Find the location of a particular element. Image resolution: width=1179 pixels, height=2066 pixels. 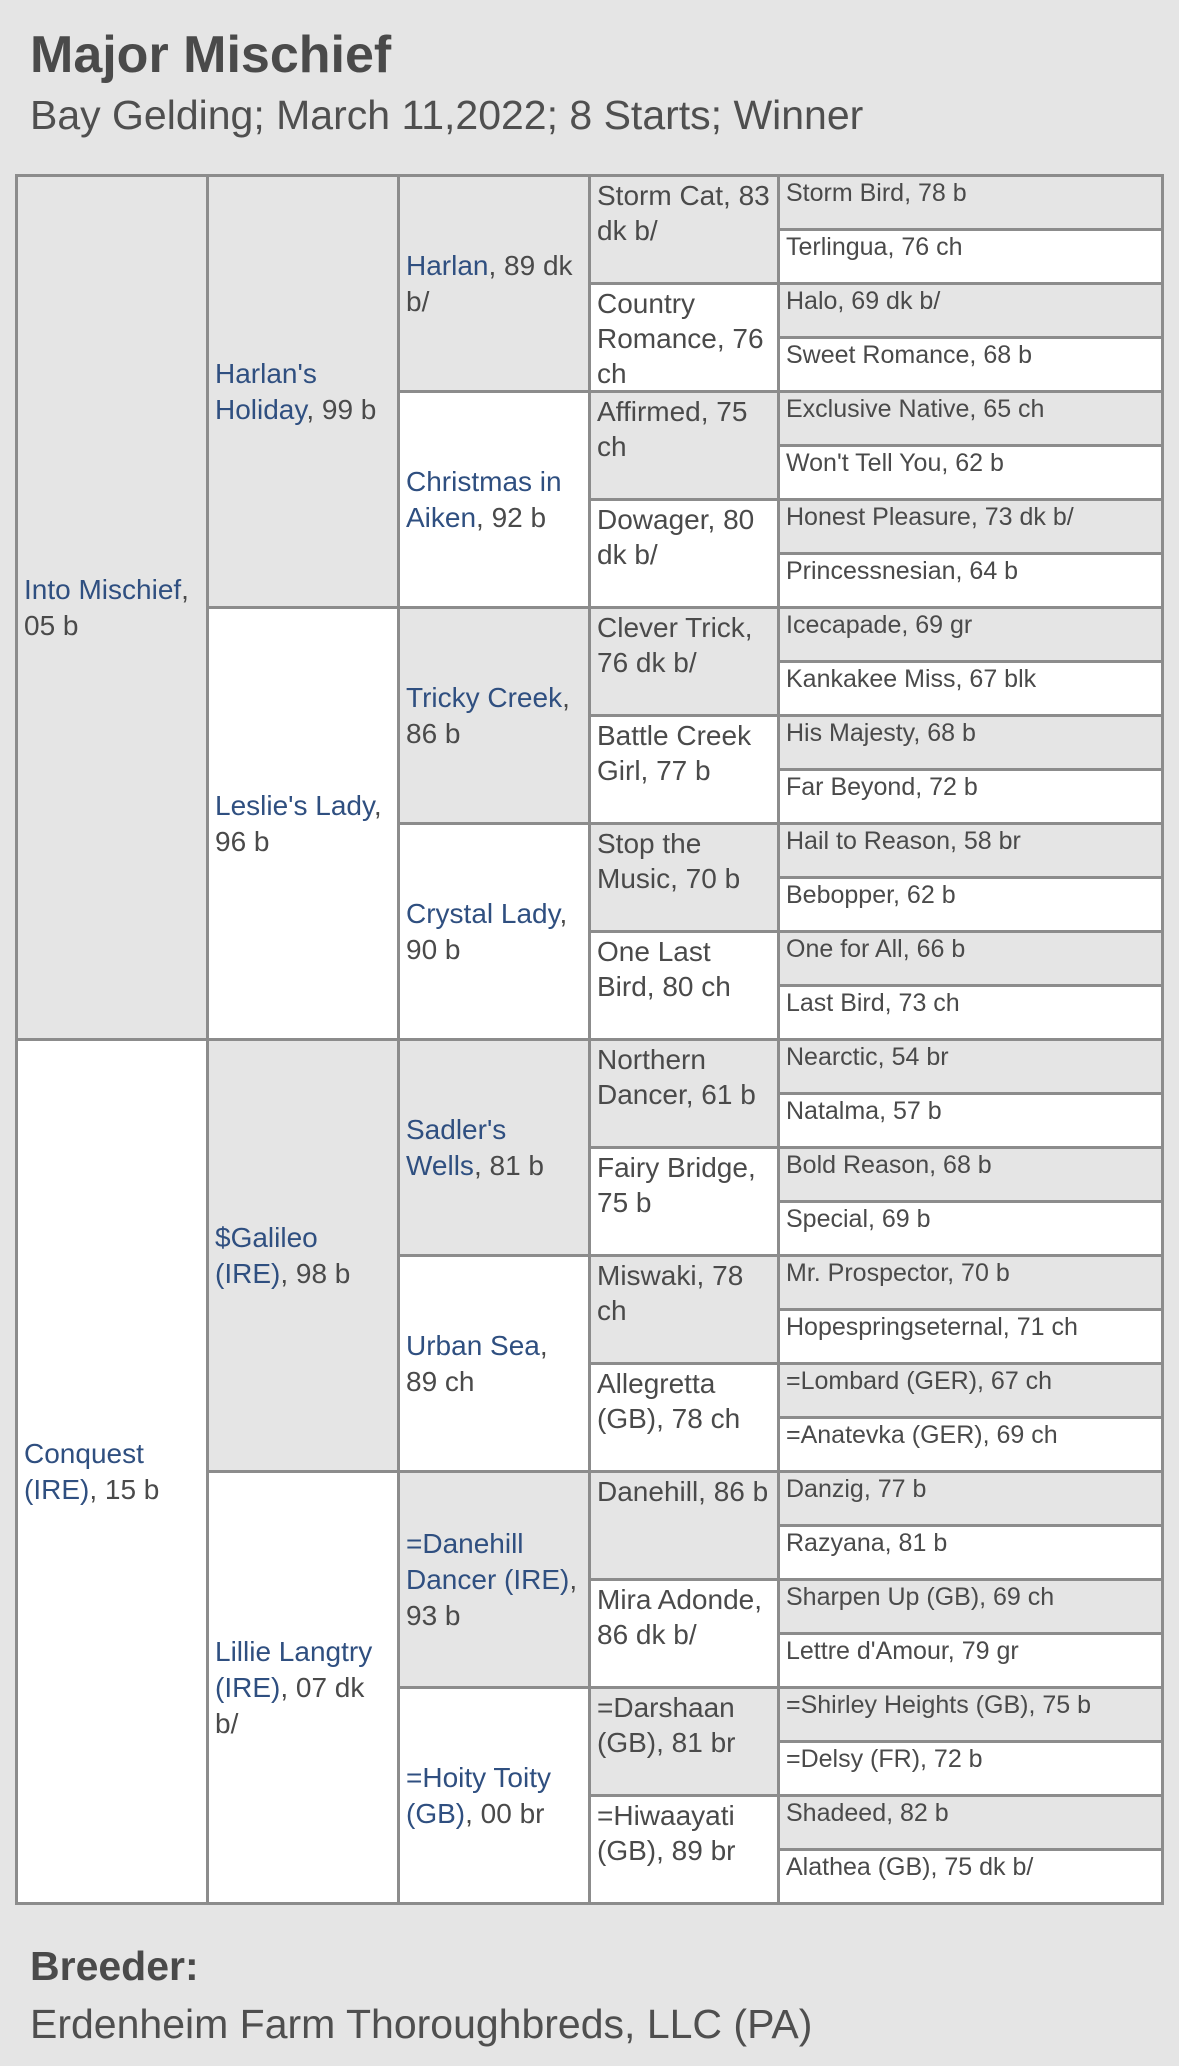

ancestor-text: =Darshaan (GB), 81 br is located at coordinates (666, 1725).